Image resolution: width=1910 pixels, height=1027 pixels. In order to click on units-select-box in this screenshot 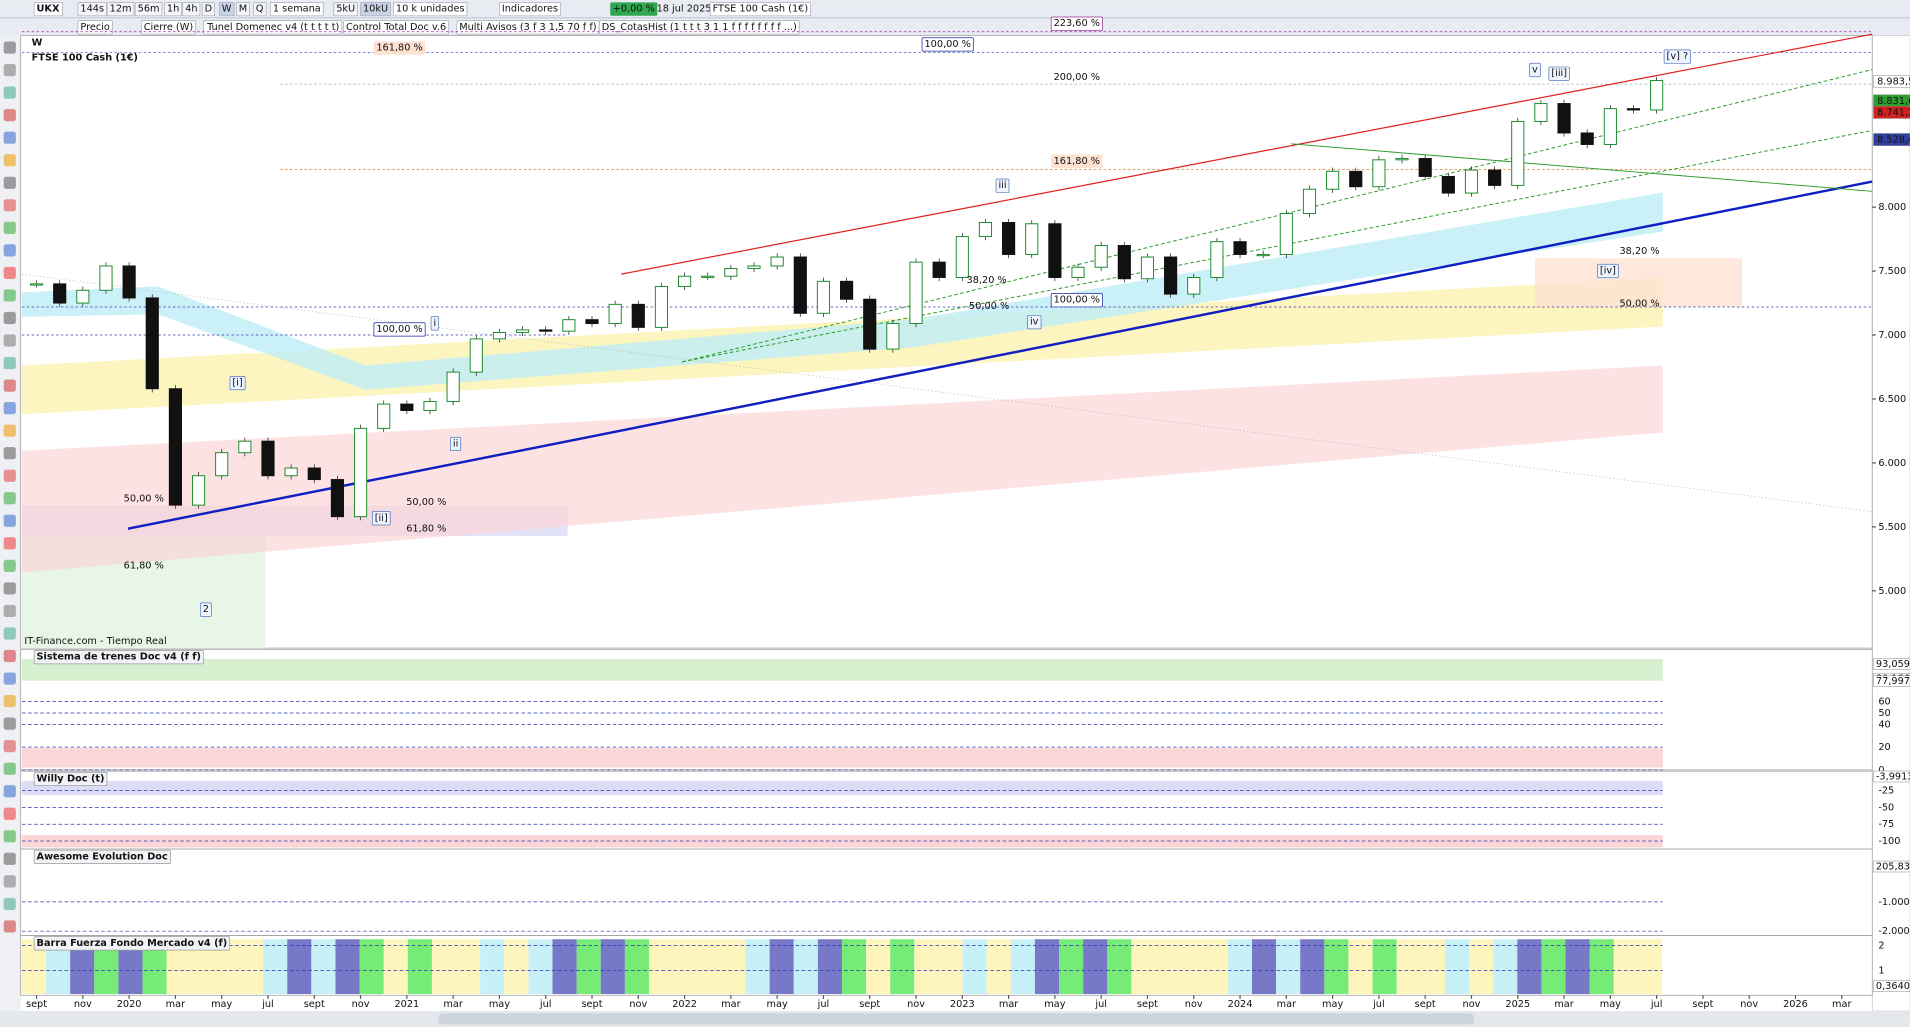, I will do `click(430, 9)`.